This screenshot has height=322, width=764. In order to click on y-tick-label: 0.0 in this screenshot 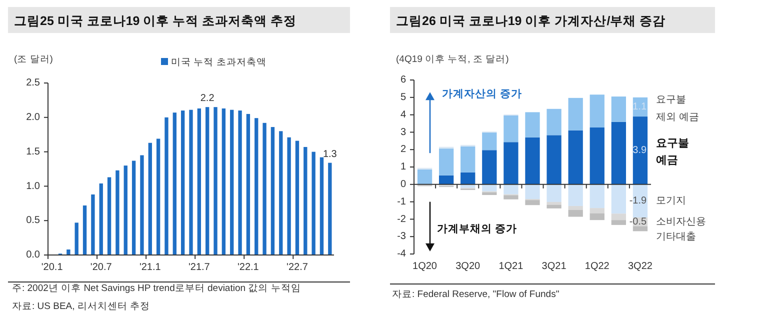, I will do `click(33, 255)`.